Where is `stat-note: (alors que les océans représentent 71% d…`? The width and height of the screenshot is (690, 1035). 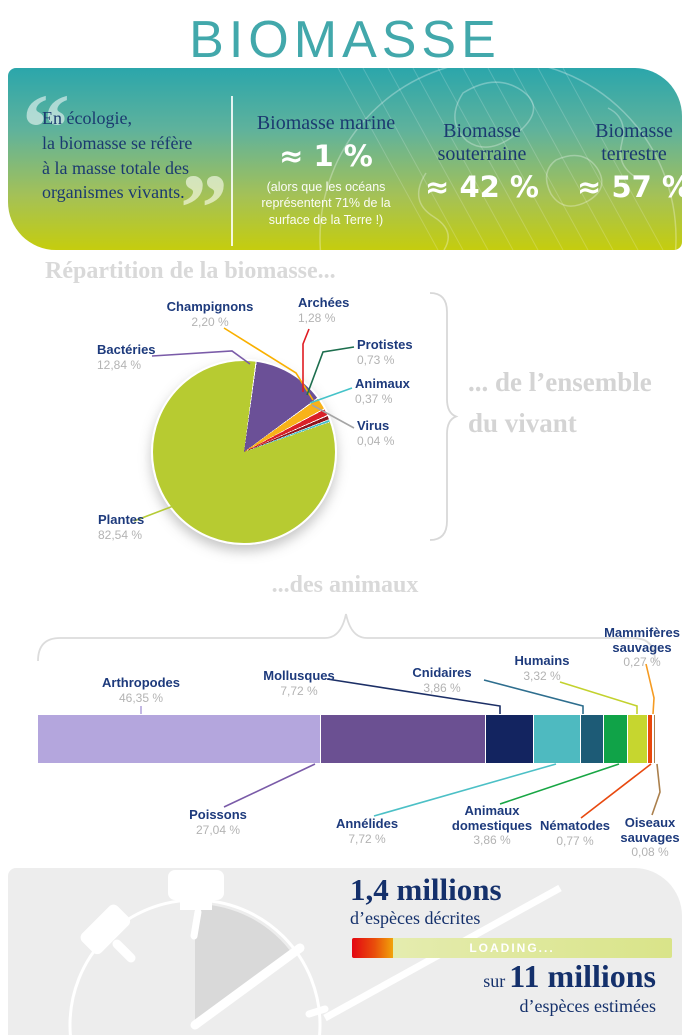 stat-note: (alors que les océans représentent 71% d… is located at coordinates (326, 203).